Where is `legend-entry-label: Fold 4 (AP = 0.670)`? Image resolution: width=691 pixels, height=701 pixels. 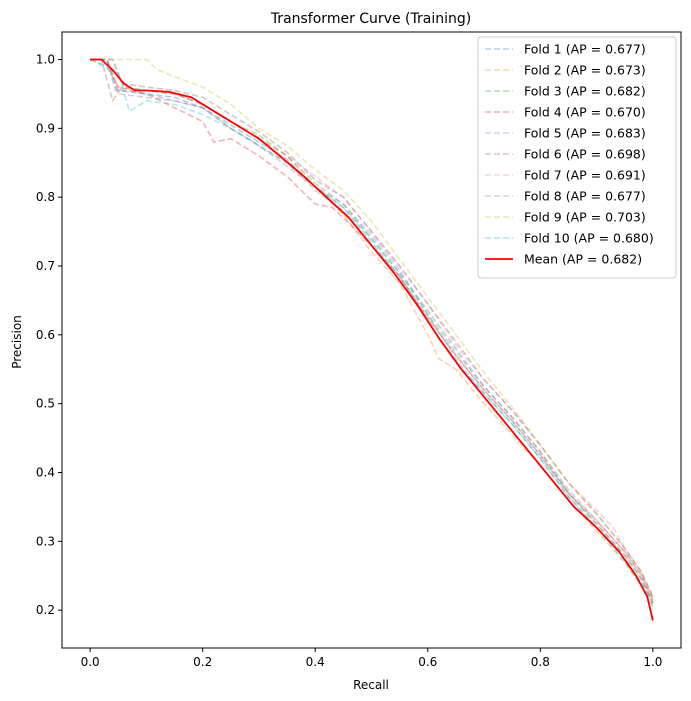 legend-entry-label: Fold 4 (AP = 0.670) is located at coordinates (585, 112).